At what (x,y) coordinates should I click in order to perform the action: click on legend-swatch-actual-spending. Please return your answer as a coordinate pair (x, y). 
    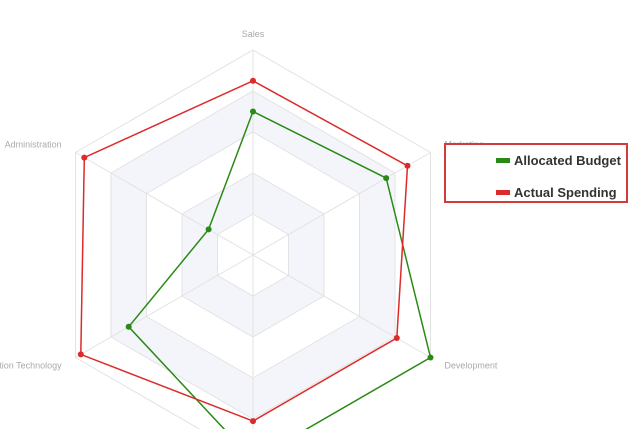
    Looking at the image, I should click on (503, 192).